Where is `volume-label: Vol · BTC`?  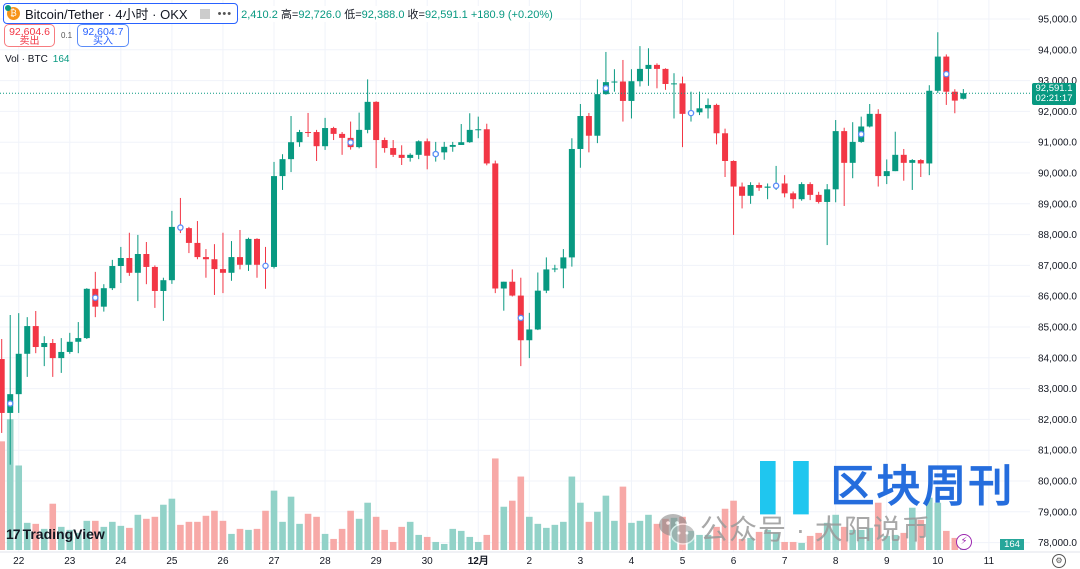 volume-label: Vol · BTC is located at coordinates (26, 59).